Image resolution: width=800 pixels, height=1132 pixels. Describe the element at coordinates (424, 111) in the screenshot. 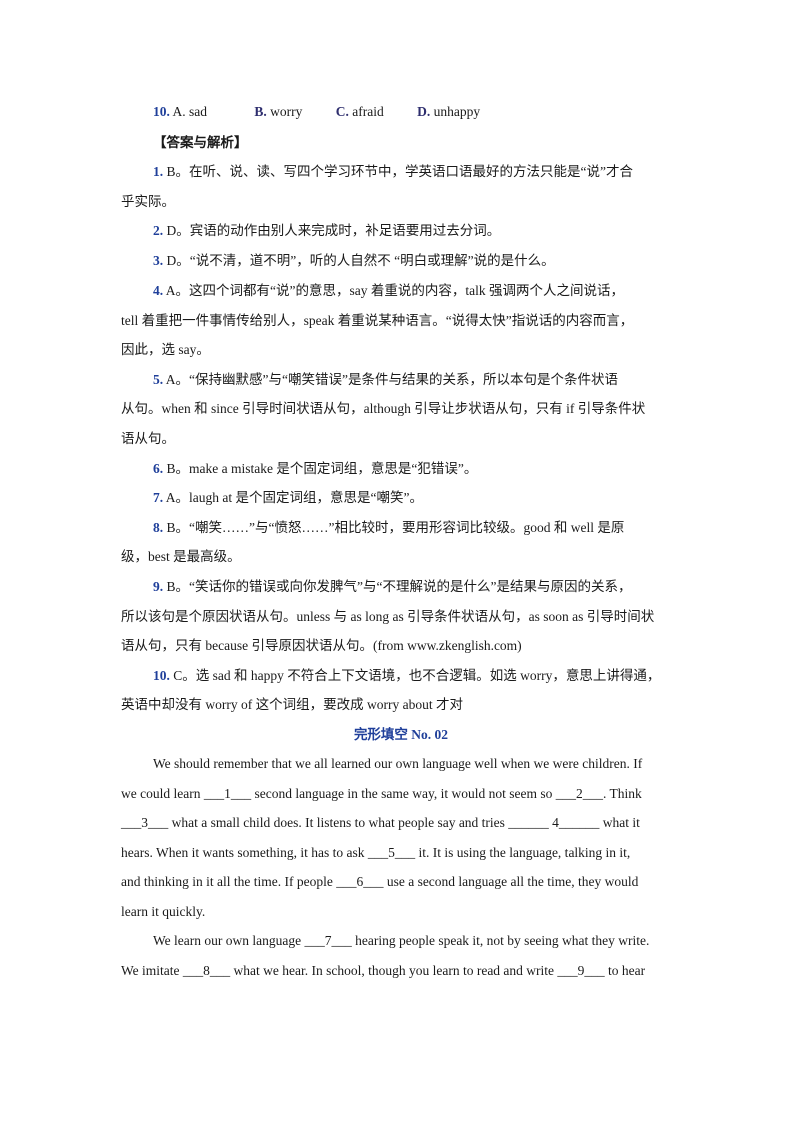

I see `option-d-label: D.` at that location.